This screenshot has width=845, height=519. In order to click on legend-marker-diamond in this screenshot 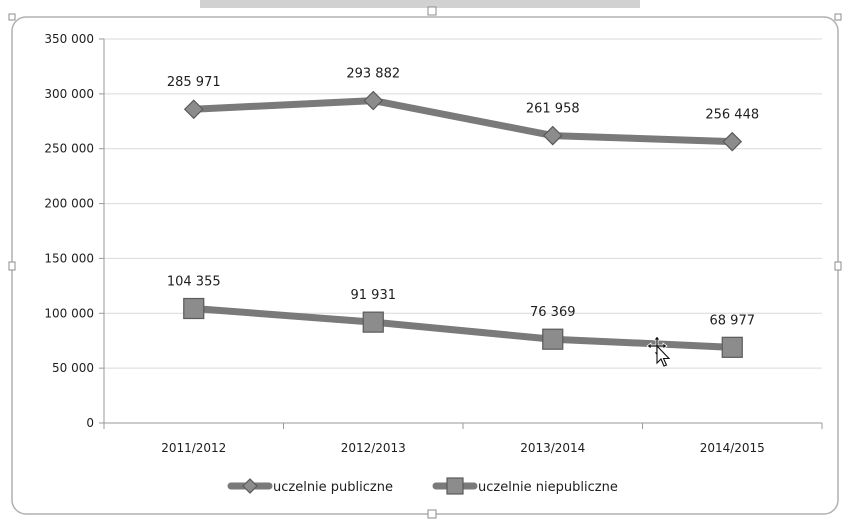, I will do `click(250, 486)`.